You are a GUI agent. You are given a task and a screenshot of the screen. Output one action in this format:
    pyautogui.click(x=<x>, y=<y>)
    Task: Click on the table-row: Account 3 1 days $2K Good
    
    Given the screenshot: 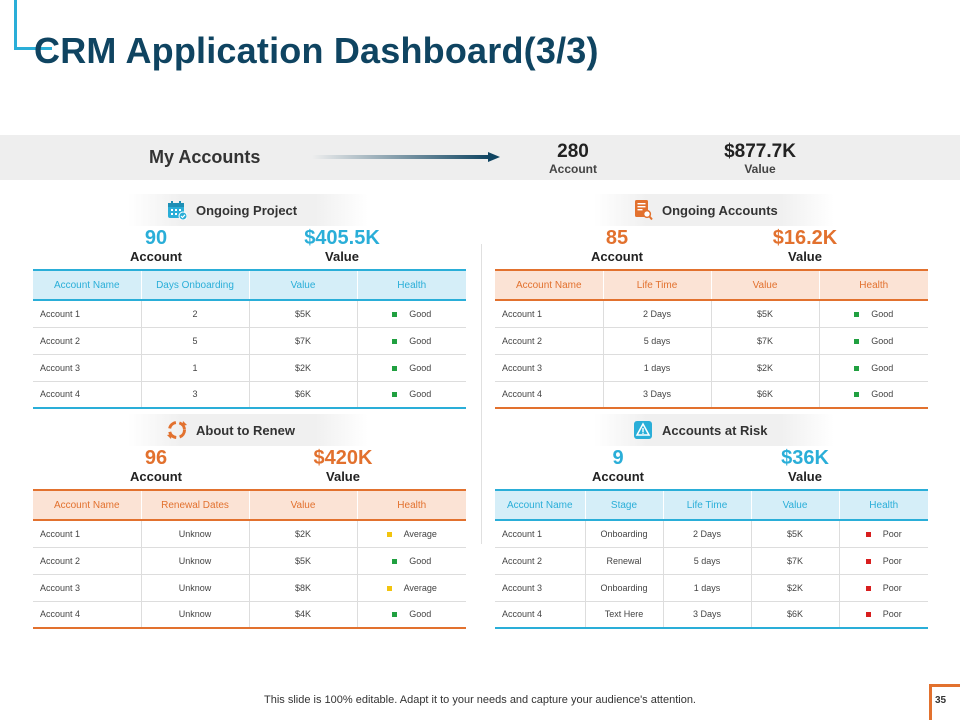 What is the action you would take?
    pyautogui.click(x=711, y=368)
    